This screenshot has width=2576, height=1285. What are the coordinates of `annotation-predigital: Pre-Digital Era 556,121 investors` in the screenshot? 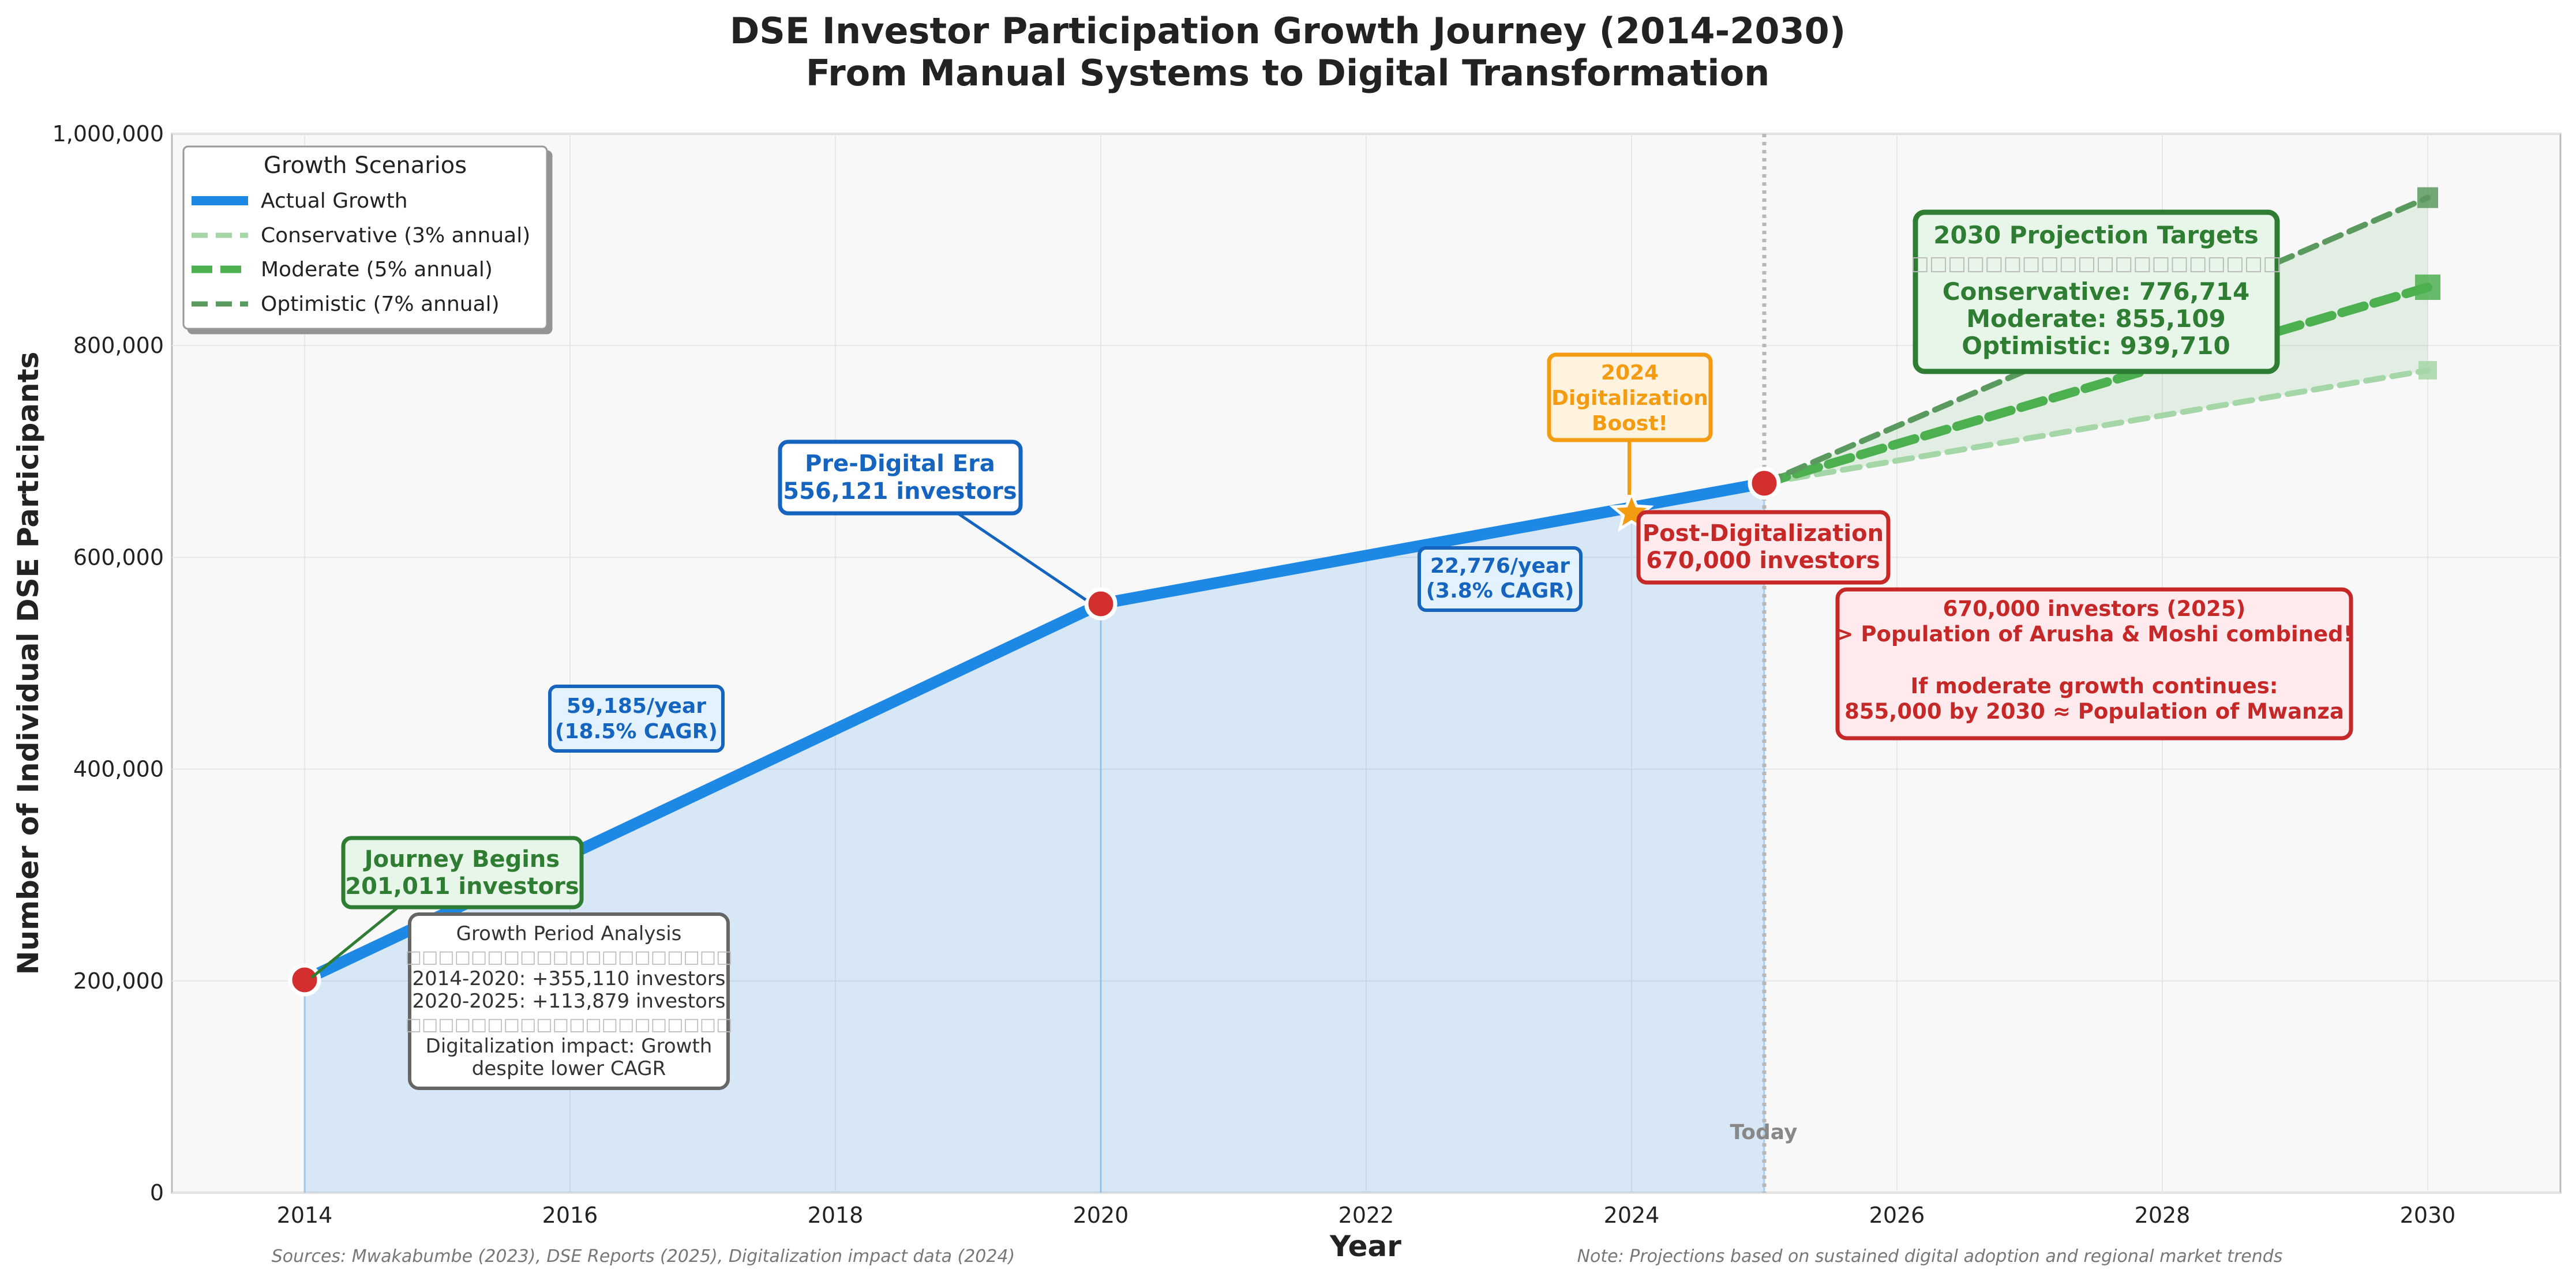 It's located at (900, 477).